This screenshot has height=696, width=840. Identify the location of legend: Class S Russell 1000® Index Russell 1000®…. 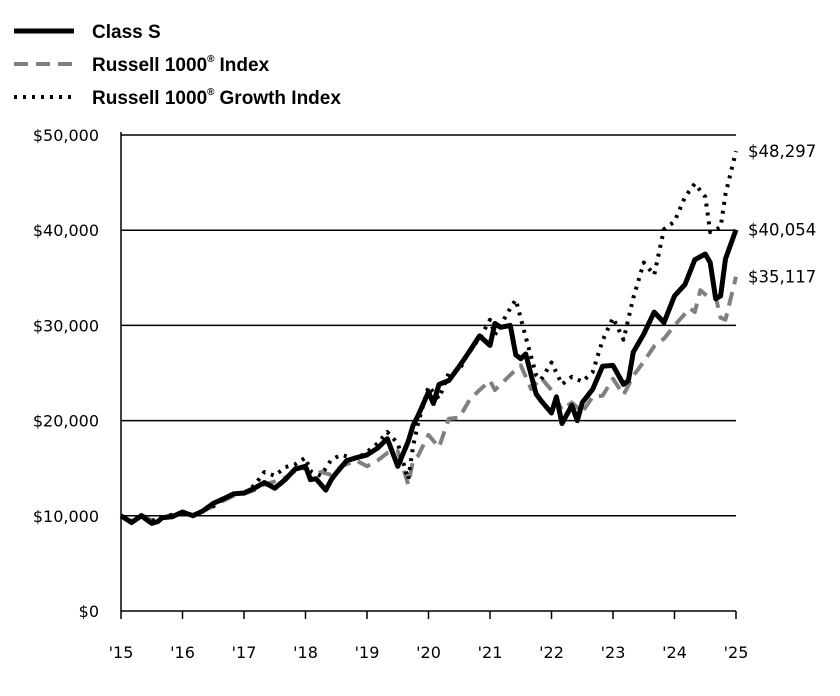
(177, 65).